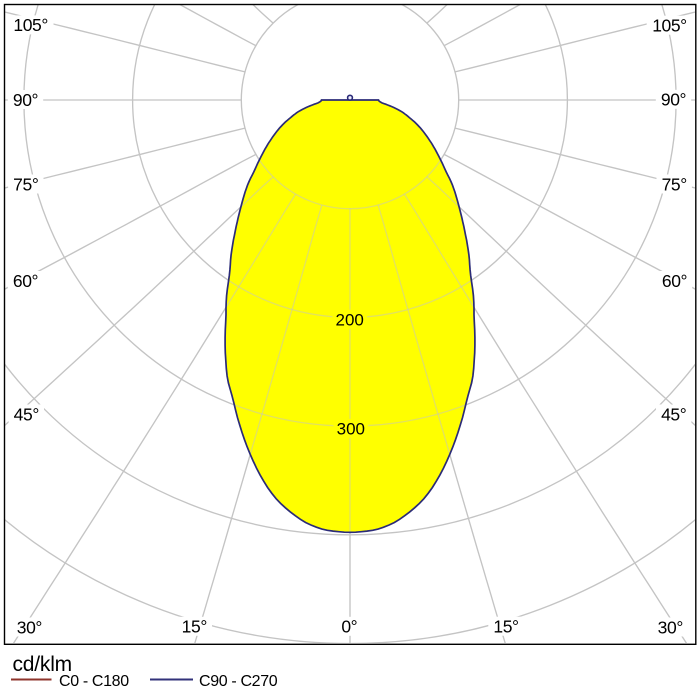 This screenshot has width=700, height=700. I want to click on svg-text: C0 - C180, so click(94, 681).